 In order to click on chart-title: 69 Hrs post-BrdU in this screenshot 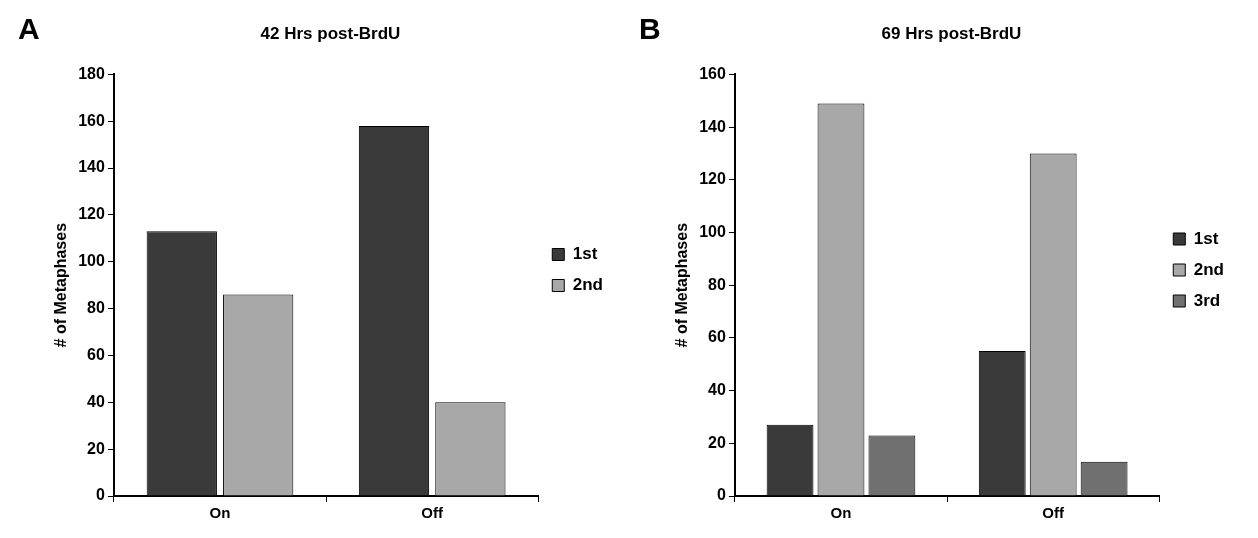, I will do `click(951, 33)`.